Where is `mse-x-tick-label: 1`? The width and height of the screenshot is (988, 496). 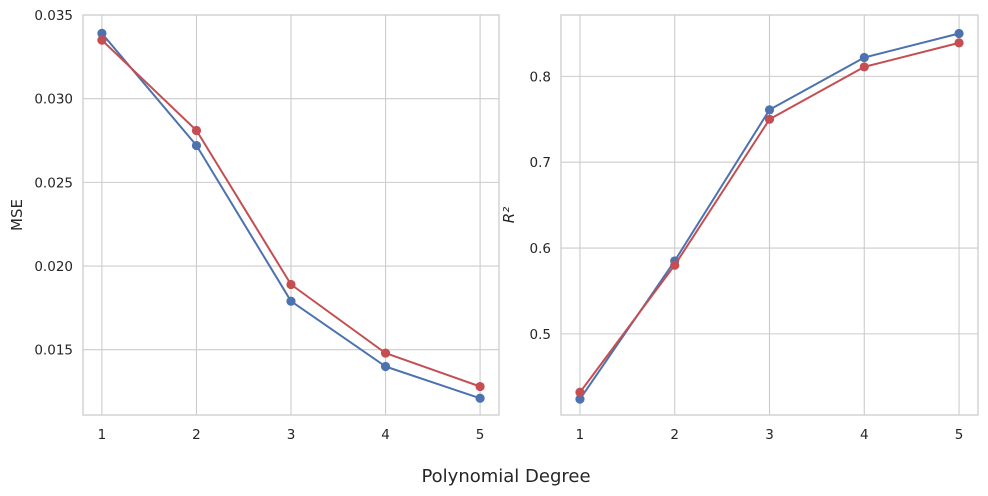 mse-x-tick-label: 1 is located at coordinates (102, 435).